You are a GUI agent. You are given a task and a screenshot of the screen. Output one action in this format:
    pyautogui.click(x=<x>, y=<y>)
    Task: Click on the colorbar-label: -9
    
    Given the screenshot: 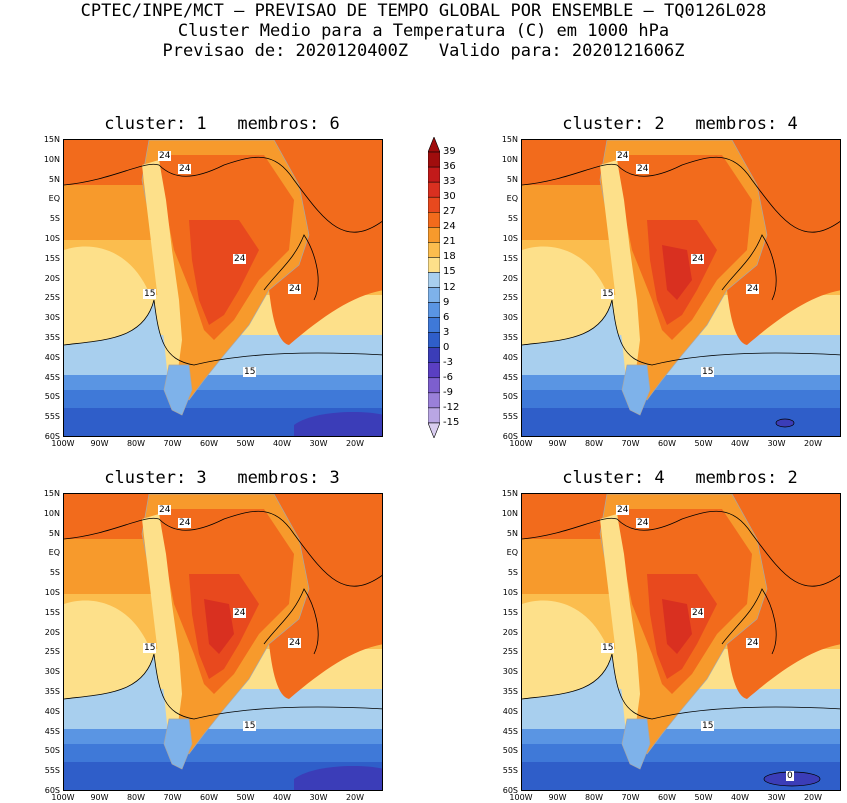 What is the action you would take?
    pyautogui.click(x=448, y=392)
    